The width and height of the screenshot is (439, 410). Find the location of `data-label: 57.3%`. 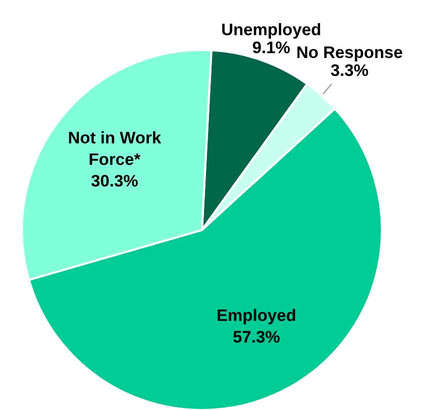

data-label: 57.3% is located at coordinates (256, 336).